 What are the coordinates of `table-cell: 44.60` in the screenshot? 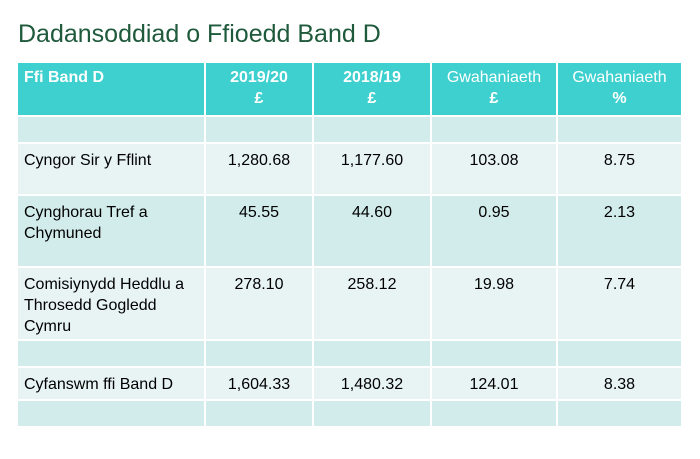 It's located at (372, 231).